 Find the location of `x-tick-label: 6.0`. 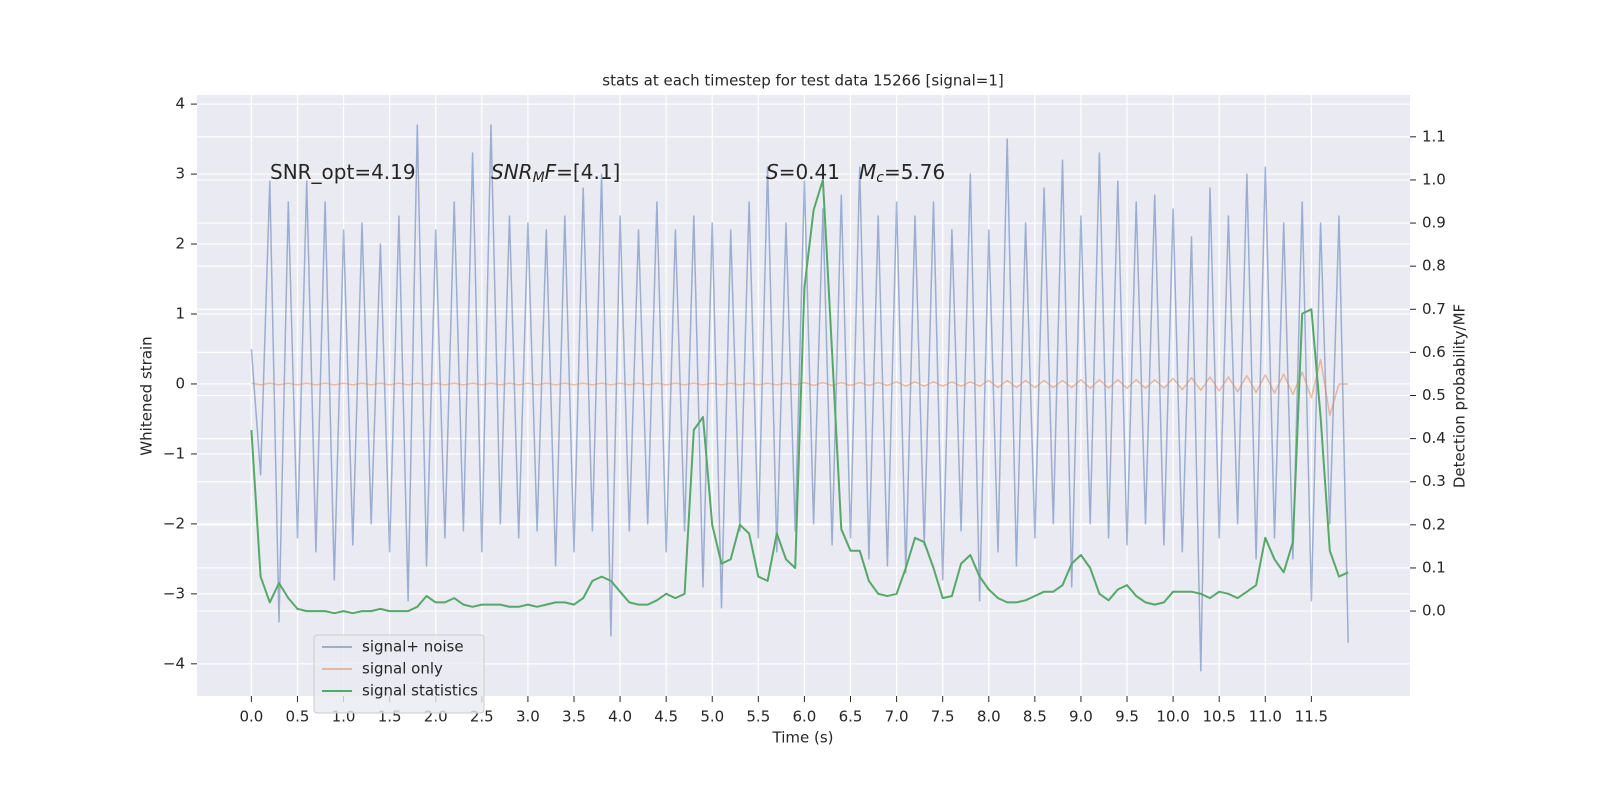

x-tick-label: 6.0 is located at coordinates (804, 717).